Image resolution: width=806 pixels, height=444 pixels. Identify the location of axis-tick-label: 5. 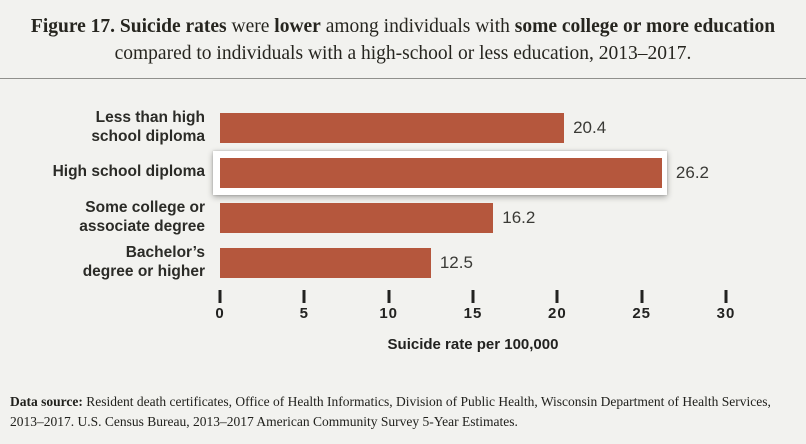
(304, 313).